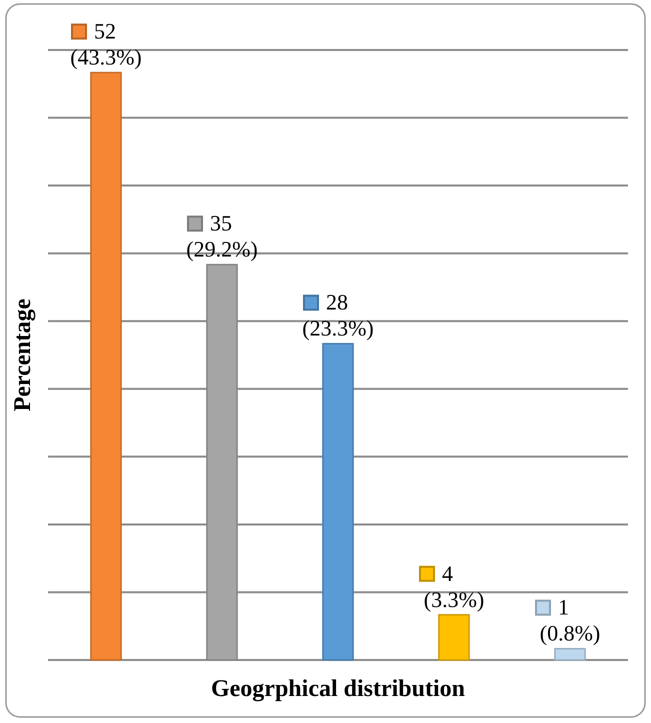 Image resolution: width=651 pixels, height=723 pixels. Describe the element at coordinates (222, 236) in the screenshot. I see `data-label: 35 (29.2%)` at that location.